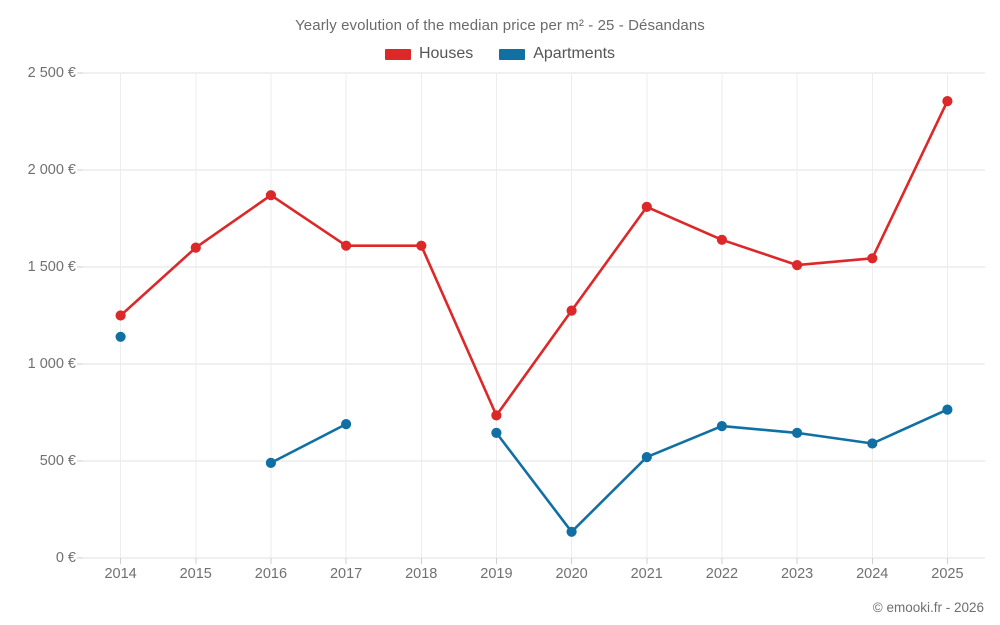 This screenshot has height=625, width=1000. I want to click on legend-item-houses: Houses, so click(429, 54).